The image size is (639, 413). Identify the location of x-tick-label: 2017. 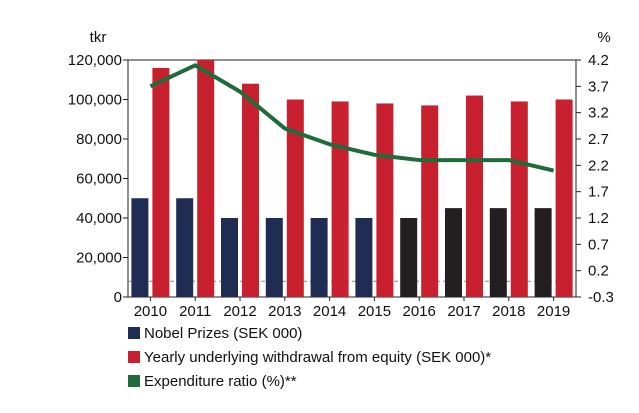
(463, 311).